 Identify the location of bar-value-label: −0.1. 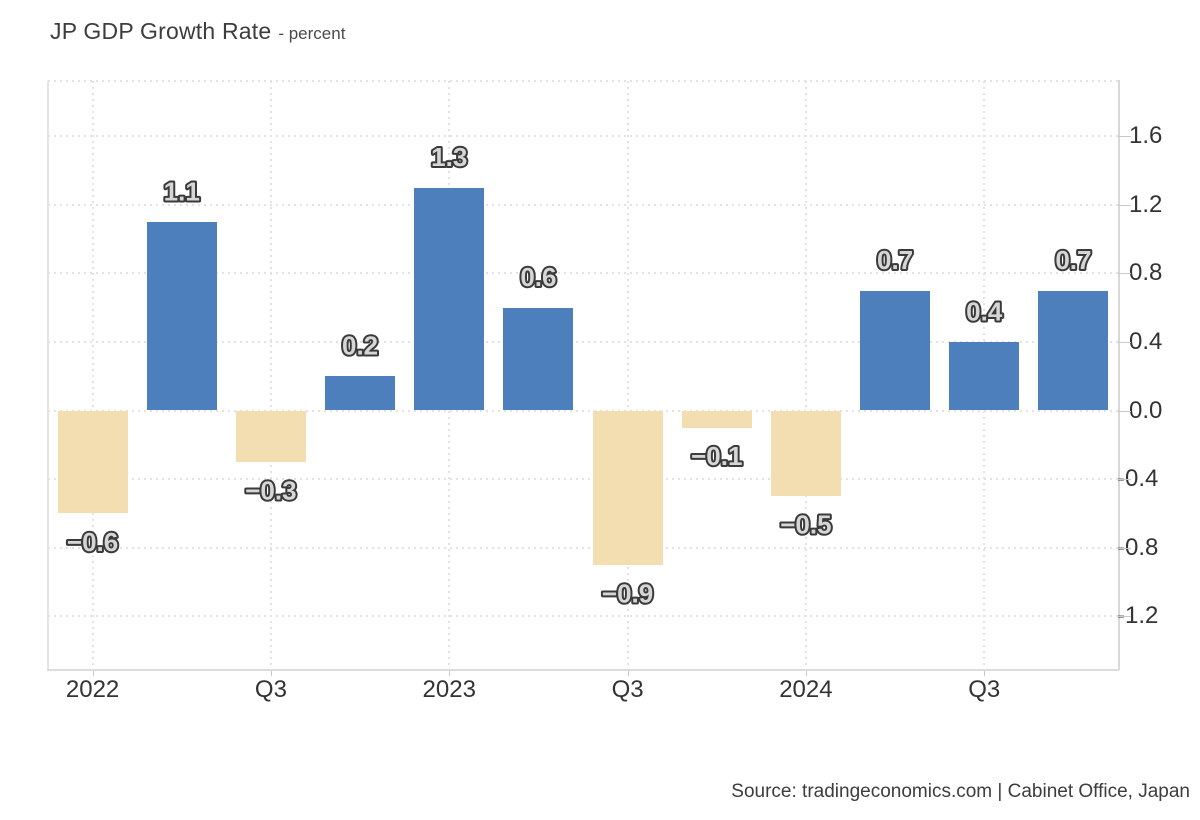
(716, 456).